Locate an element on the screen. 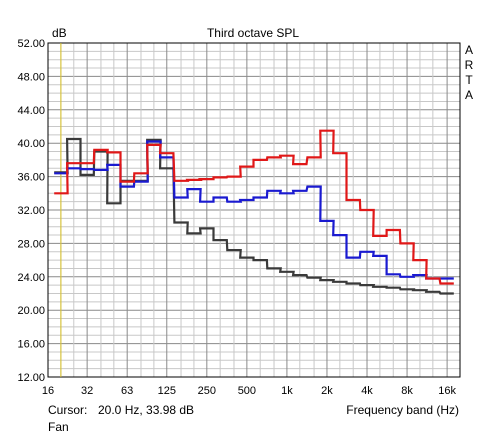  y-tick-label: 12.00 is located at coordinates (31, 378).